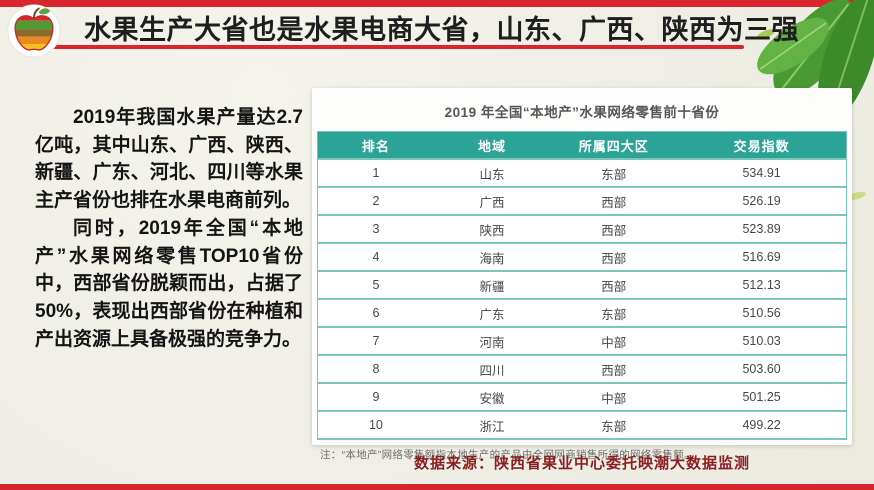 Image resolution: width=874 pixels, height=490 pixels. I want to click on table-row: 3 陕西 西部 523.89, so click(582, 229).